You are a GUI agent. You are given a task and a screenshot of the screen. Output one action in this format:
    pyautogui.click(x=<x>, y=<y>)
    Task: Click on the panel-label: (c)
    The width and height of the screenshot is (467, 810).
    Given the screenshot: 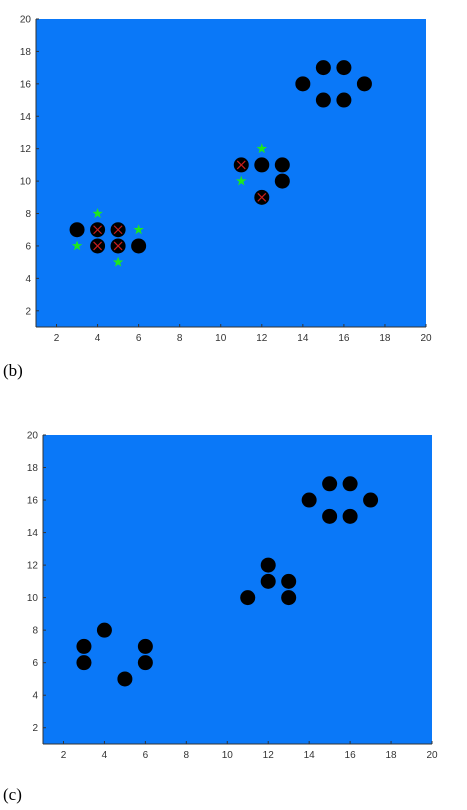 What is the action you would take?
    pyautogui.click(x=12, y=794)
    